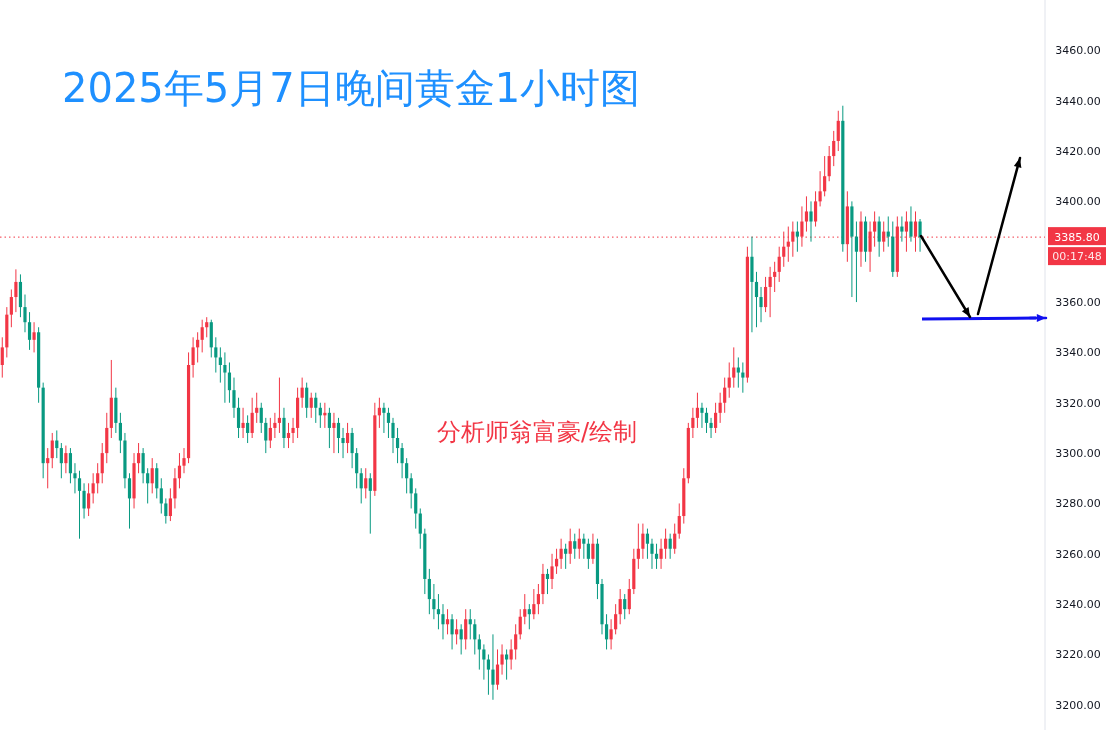 This screenshot has width=1108, height=730. I want to click on ref-line-label: 3385.80, so click(1077, 238).